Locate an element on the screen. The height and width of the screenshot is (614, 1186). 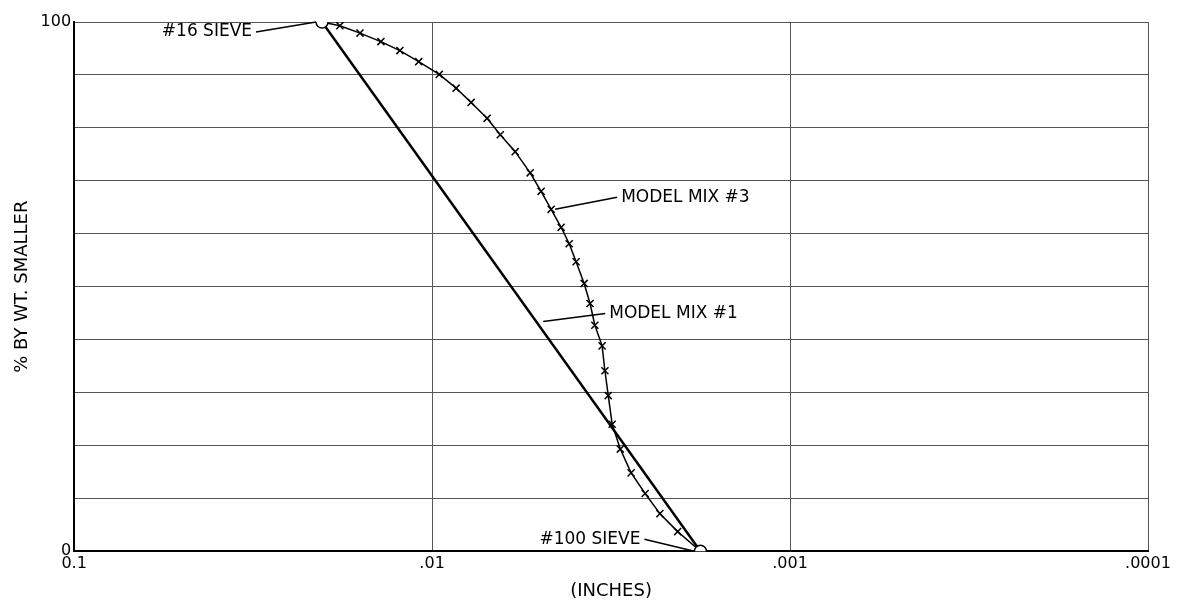
annotation: MODEL MIX #3 is located at coordinates (685, 195).